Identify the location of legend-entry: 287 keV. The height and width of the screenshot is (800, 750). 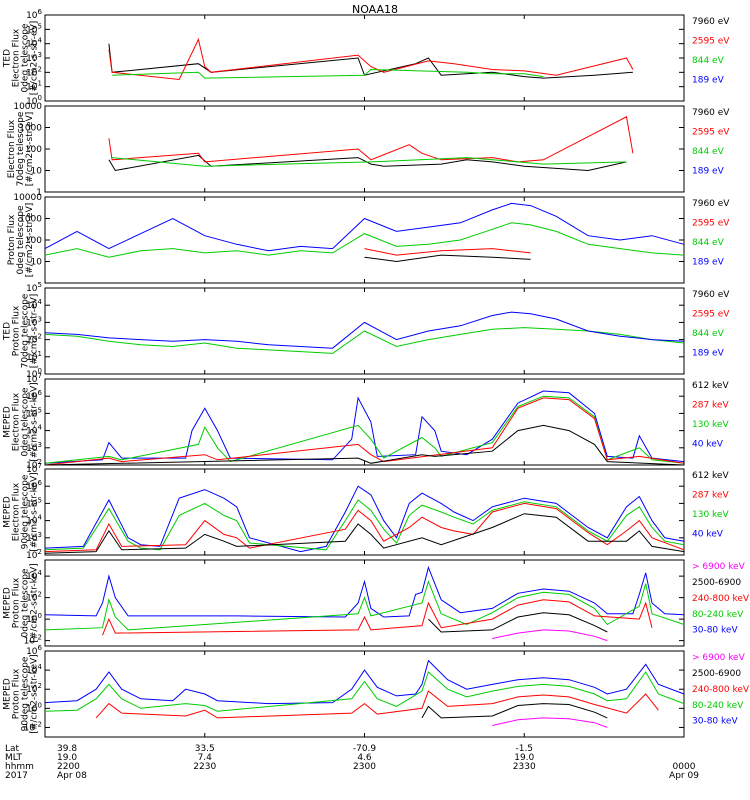
(710, 406).